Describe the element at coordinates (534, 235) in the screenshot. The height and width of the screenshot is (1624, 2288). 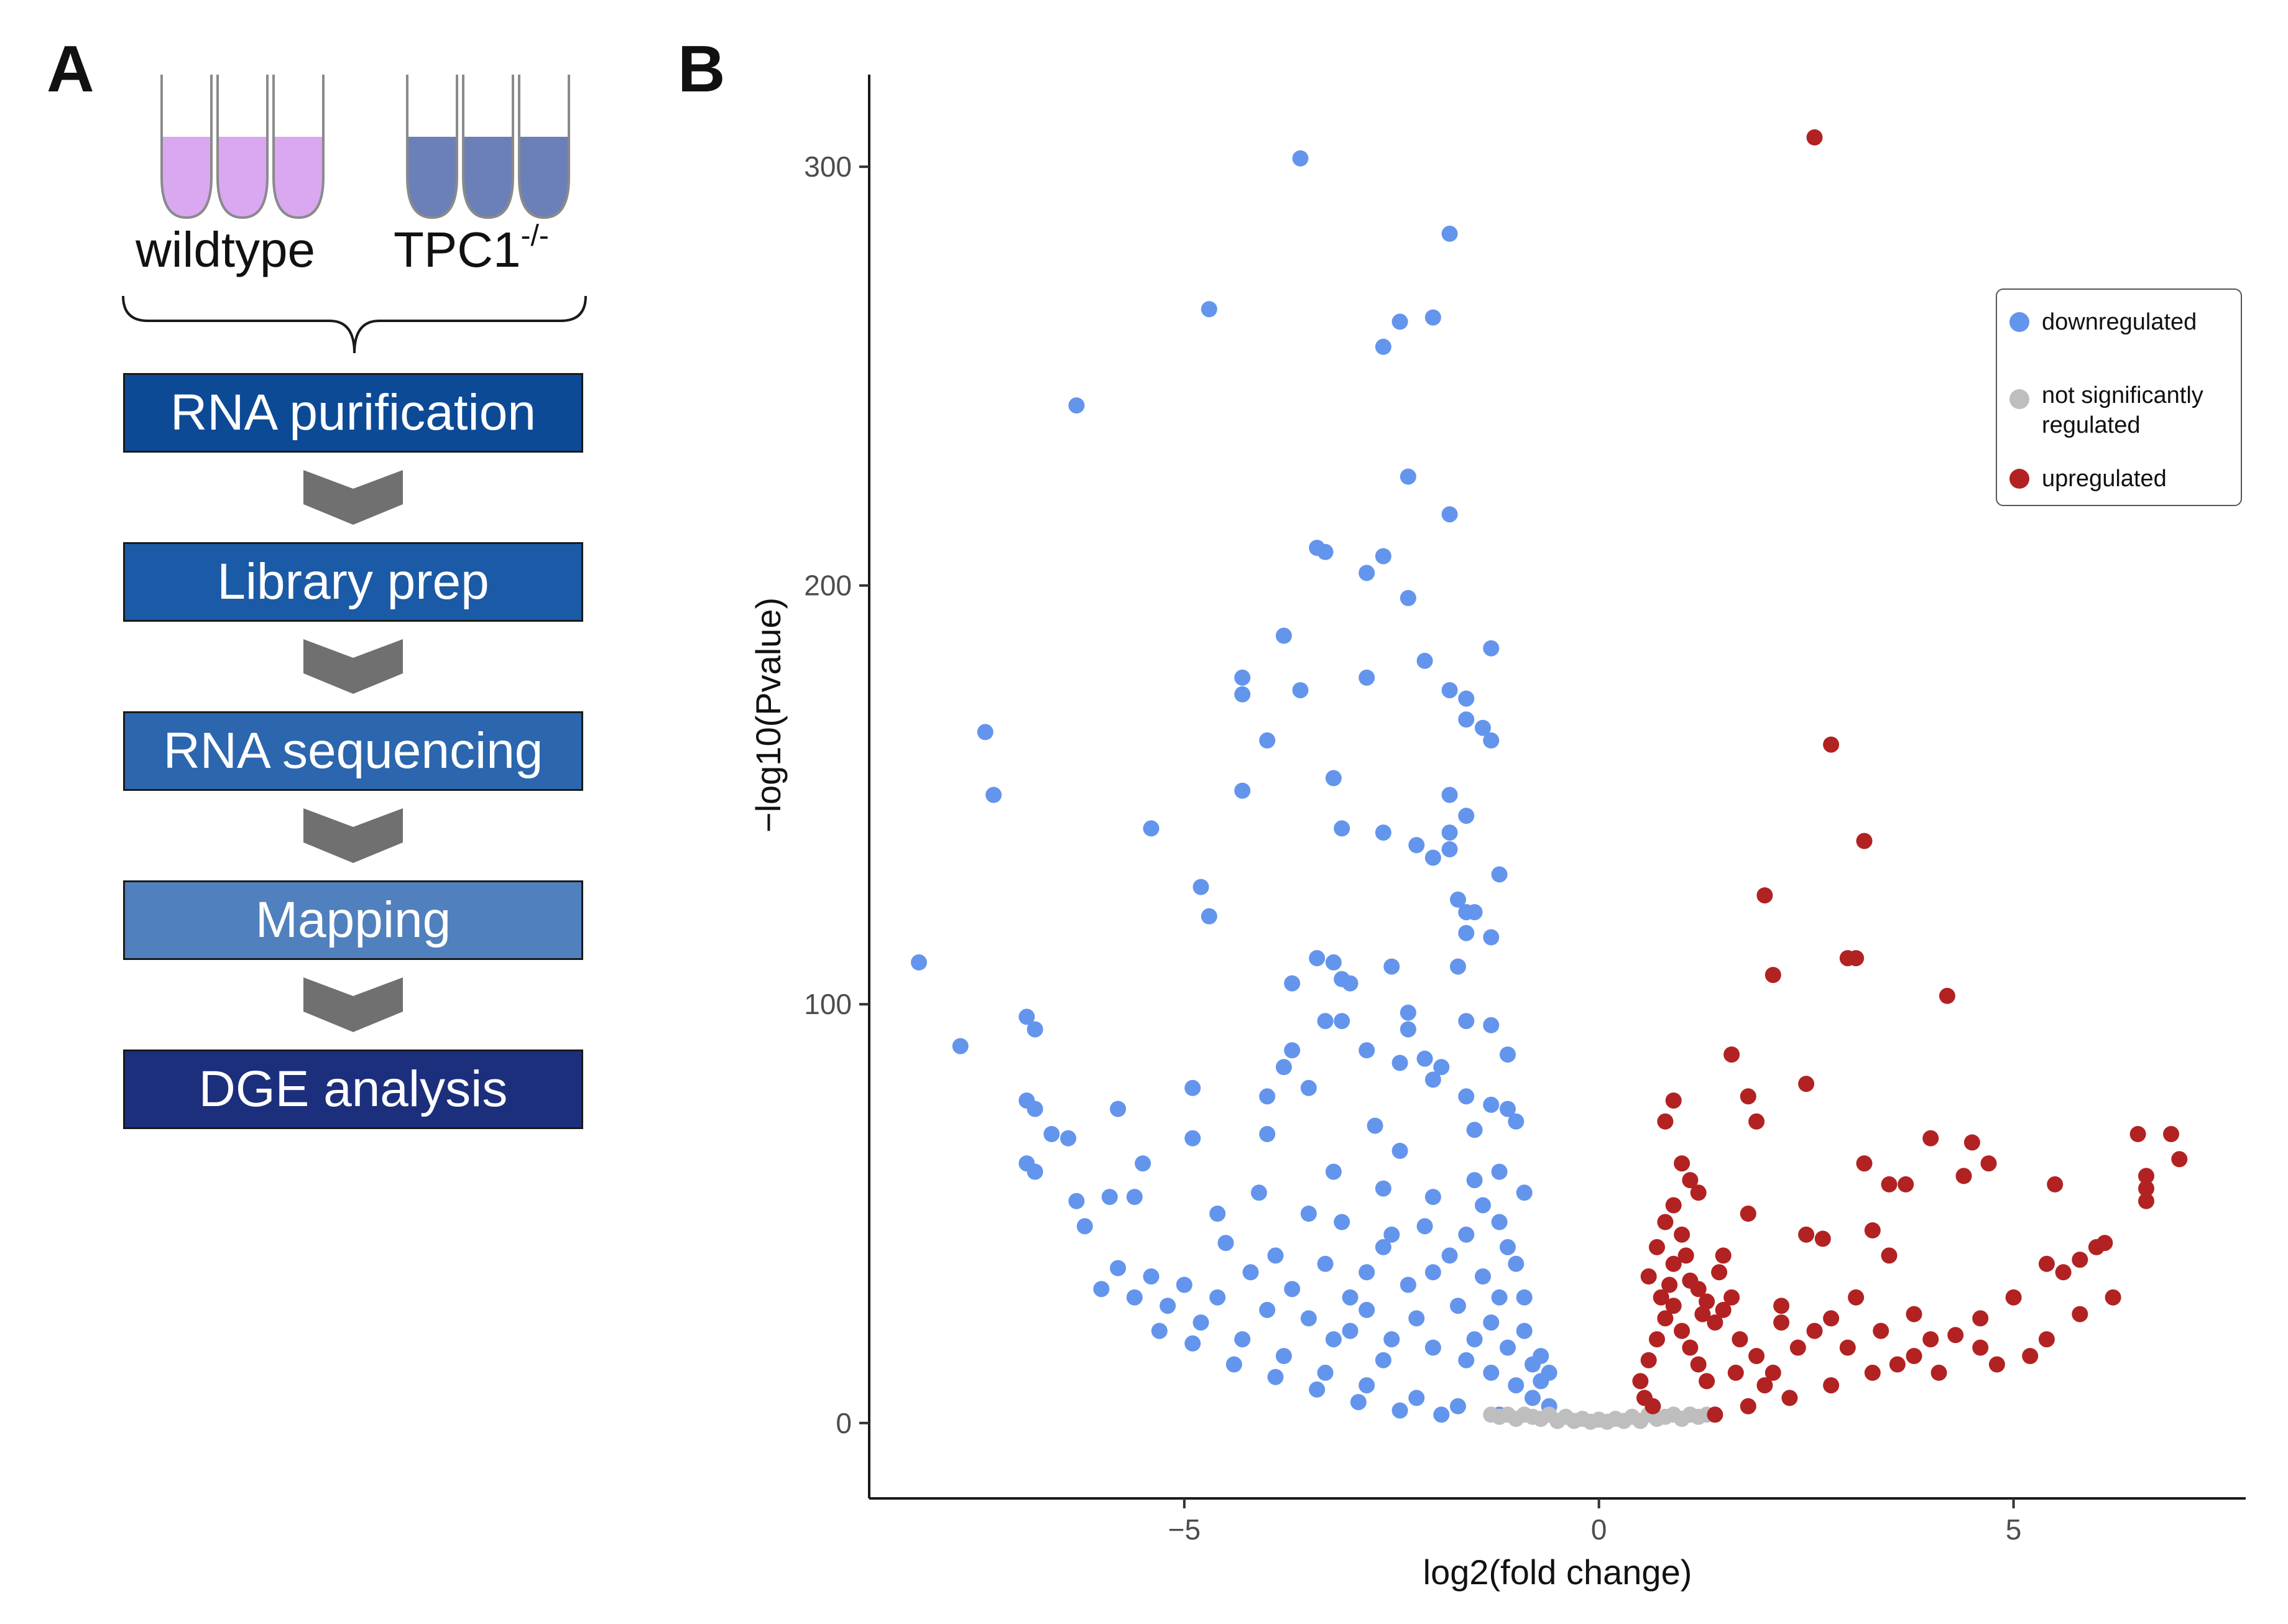
I see `knockout-label-superscript: -/-` at that location.